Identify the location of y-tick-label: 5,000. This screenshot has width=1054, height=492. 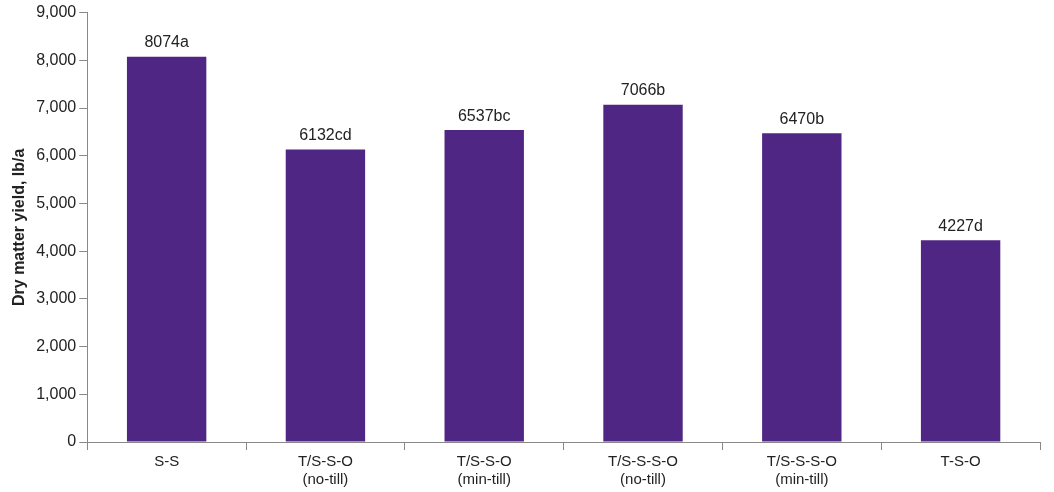
(56, 202).